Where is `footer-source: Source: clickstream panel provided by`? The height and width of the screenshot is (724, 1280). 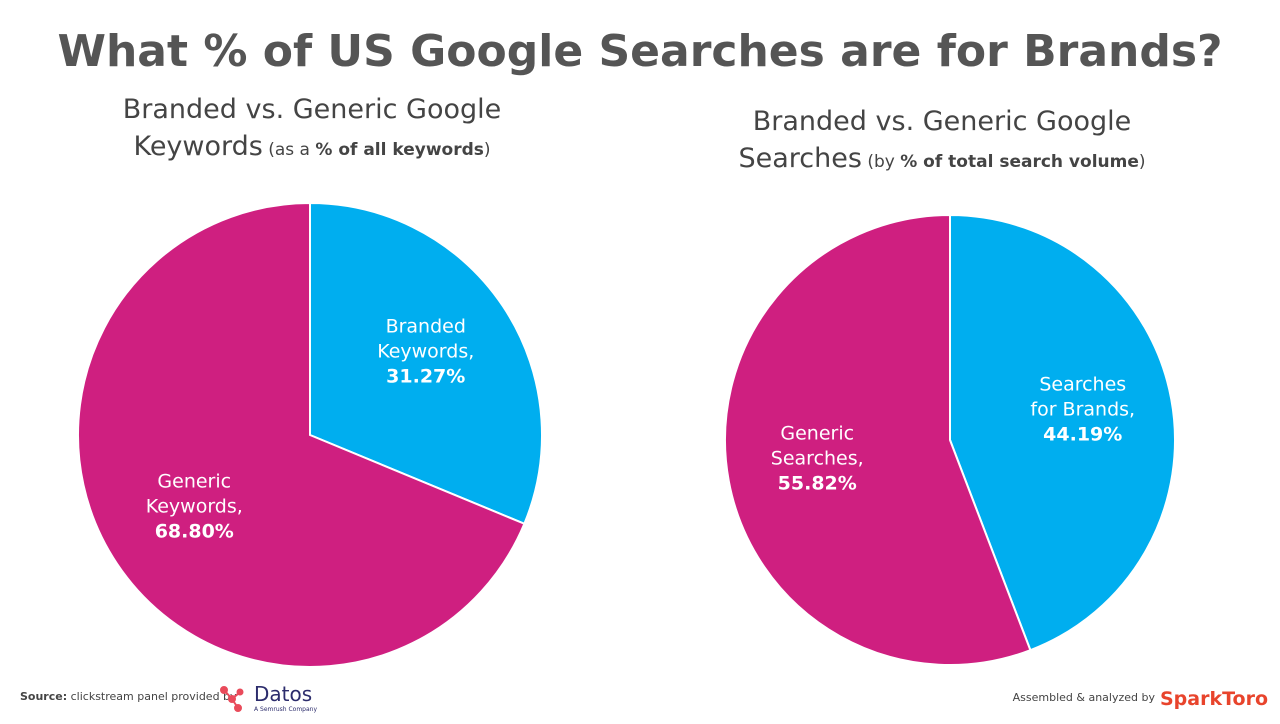 footer-source: Source: clickstream panel provided by is located at coordinates (128, 696).